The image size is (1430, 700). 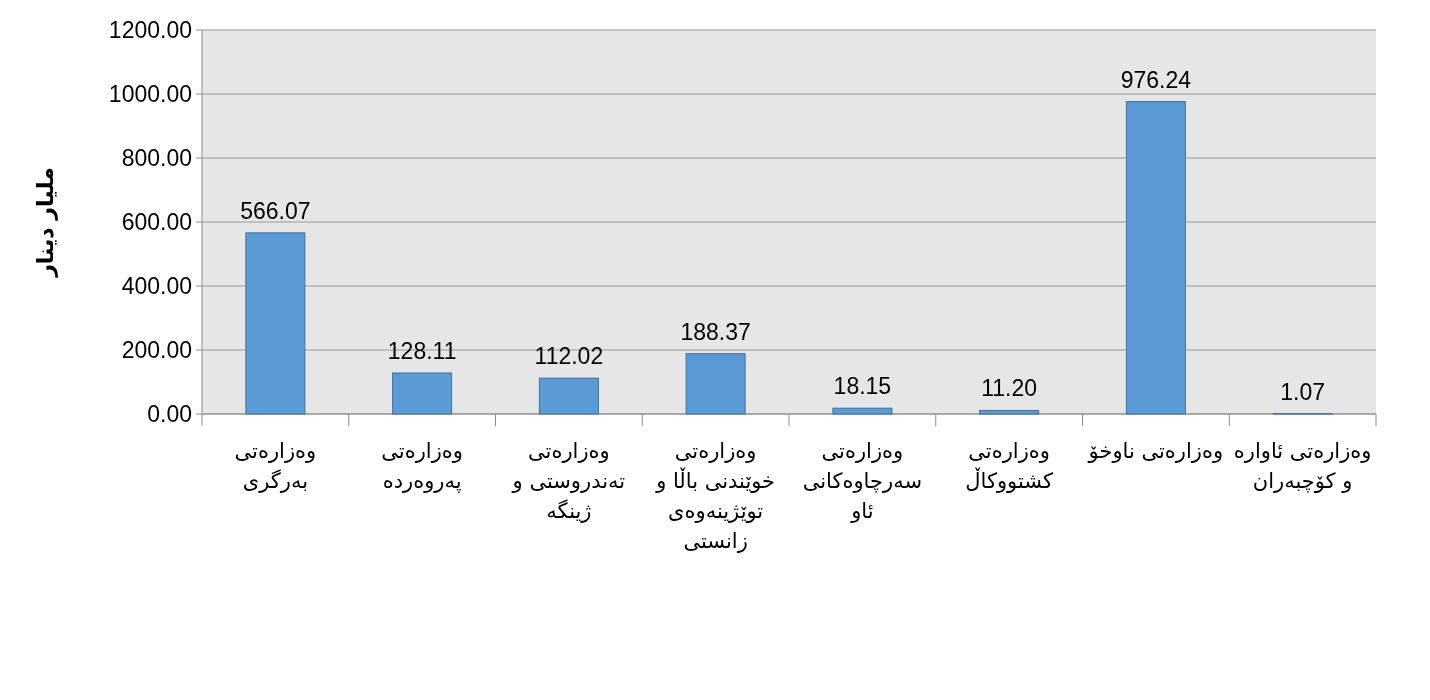 I want to click on data-label: 188.37, so click(x=715, y=331).